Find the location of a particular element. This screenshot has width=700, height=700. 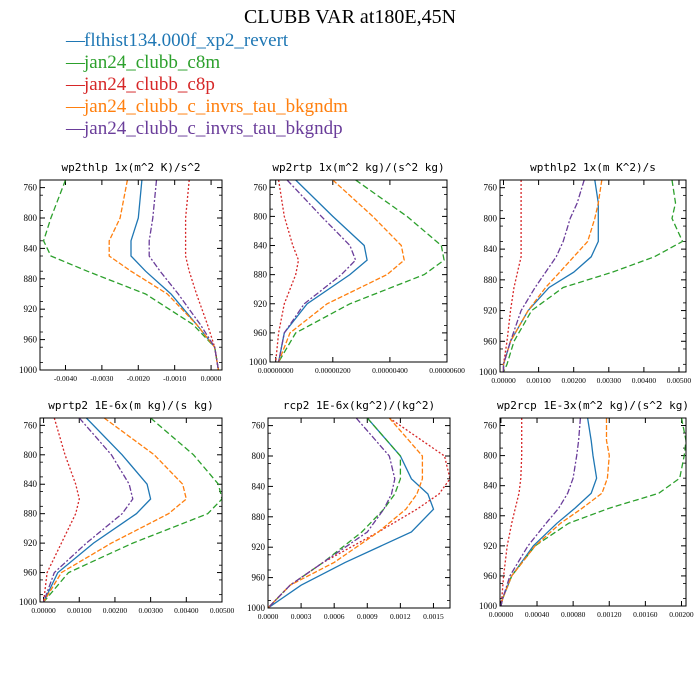

x-tick-label: 0.00160 is located at coordinates (645, 614).